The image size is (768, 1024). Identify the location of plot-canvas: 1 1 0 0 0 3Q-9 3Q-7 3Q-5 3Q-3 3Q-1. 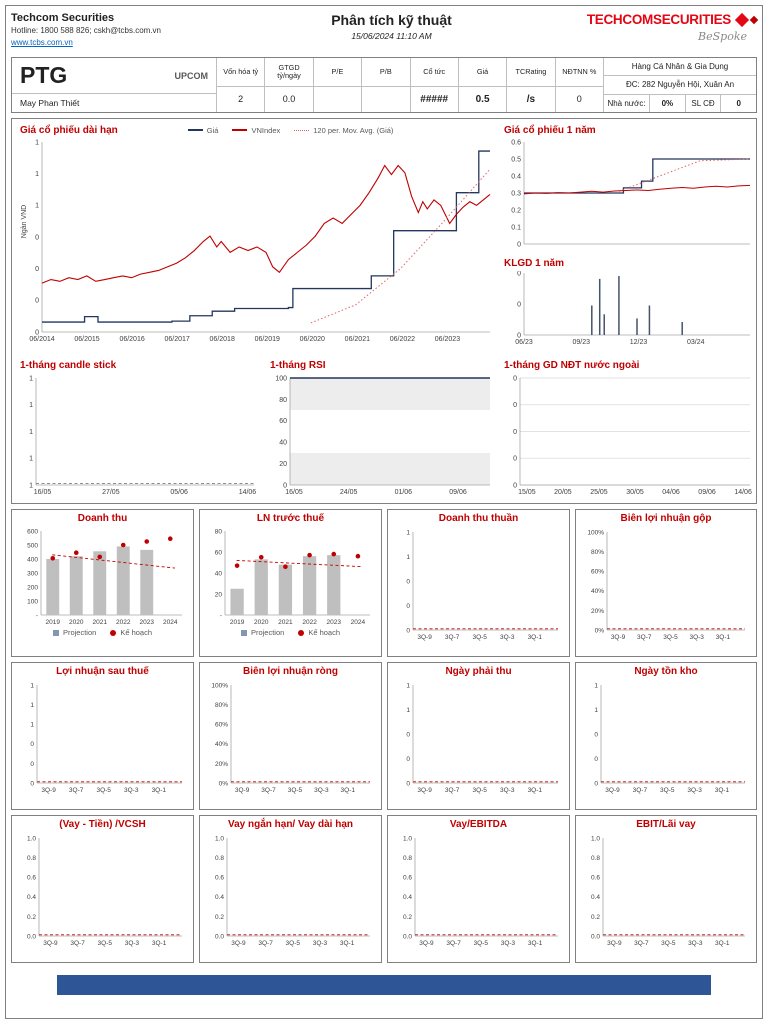
(666, 737).